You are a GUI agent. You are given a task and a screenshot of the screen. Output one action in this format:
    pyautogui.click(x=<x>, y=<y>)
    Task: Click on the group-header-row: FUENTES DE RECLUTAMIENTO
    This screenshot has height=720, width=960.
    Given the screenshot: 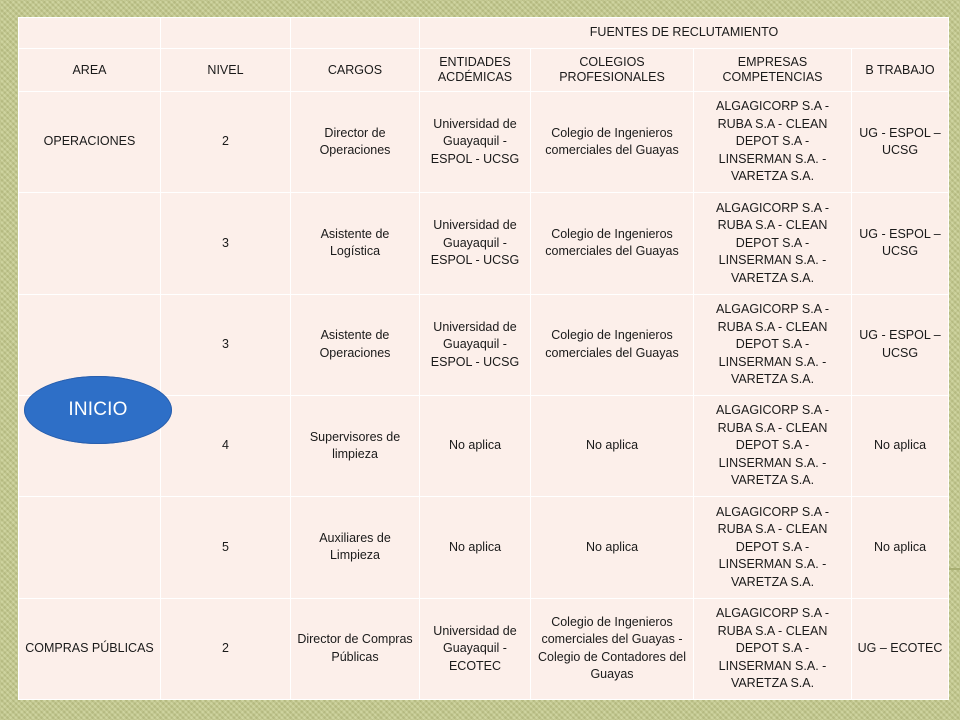 What is the action you would take?
    pyautogui.click(x=484, y=33)
    